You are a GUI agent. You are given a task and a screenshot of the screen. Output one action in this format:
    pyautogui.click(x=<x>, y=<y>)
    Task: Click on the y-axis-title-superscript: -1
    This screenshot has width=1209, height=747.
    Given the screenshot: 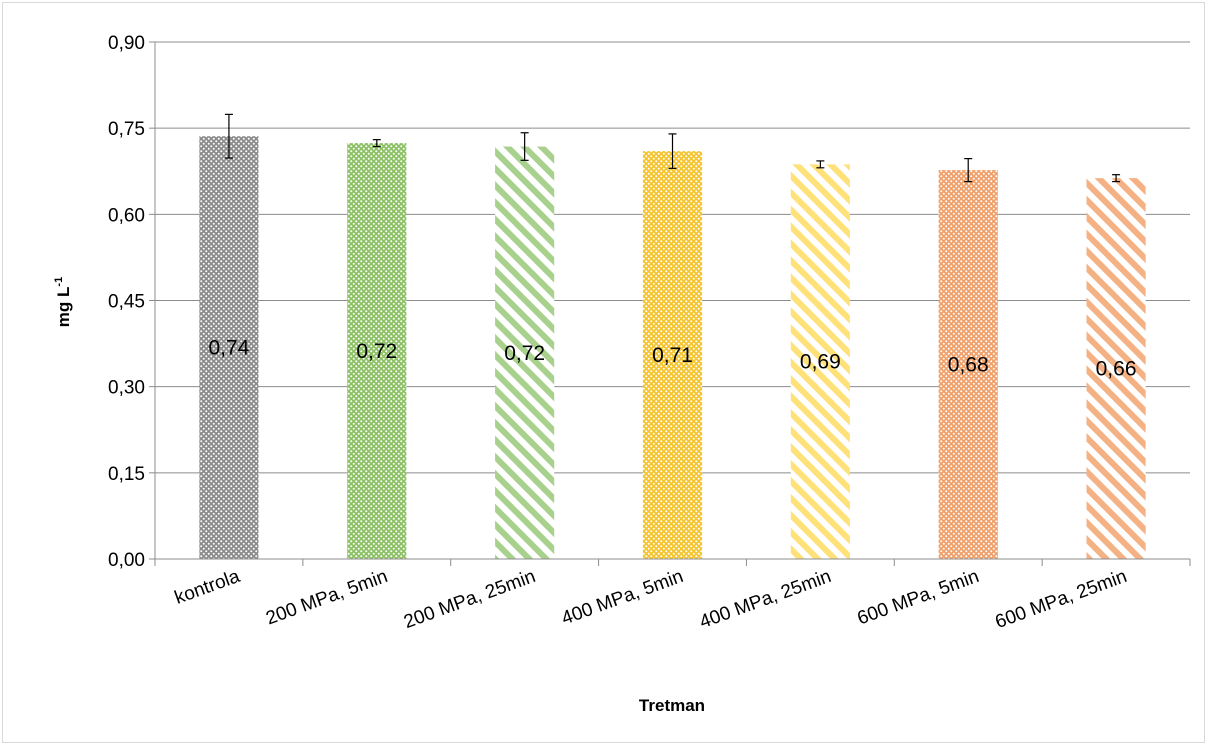 What is the action you would take?
    pyautogui.click(x=59, y=282)
    